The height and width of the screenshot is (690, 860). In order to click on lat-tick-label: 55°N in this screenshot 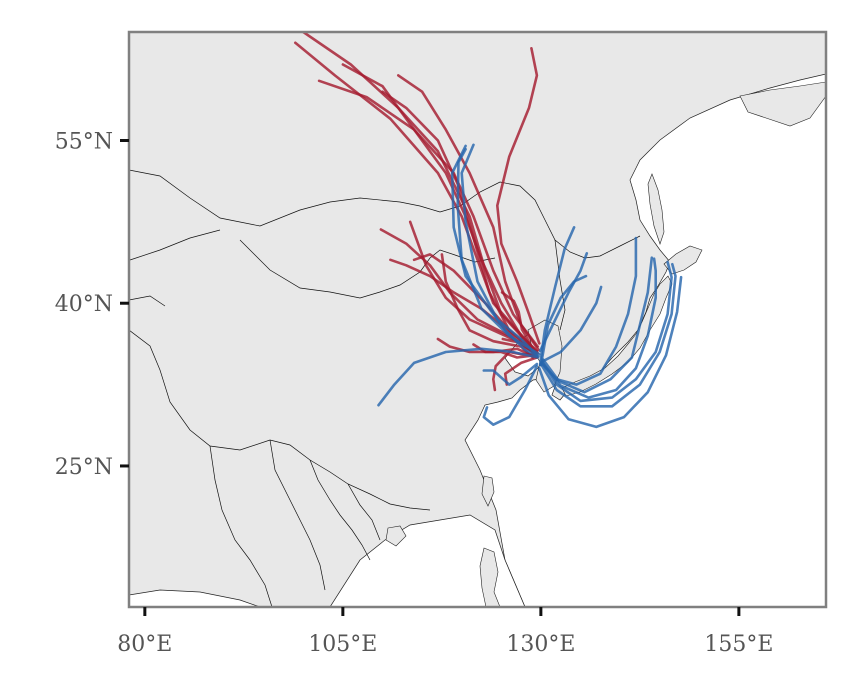, I will do `click(84, 141)`.